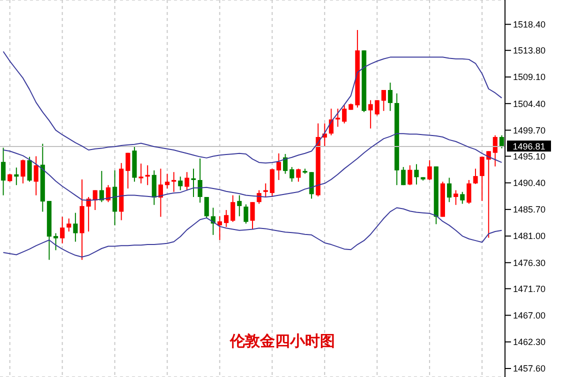  What do you see at coordinates (529, 315) in the screenshot?
I see `y-tick-label: 1467.00` at bounding box center [529, 315].